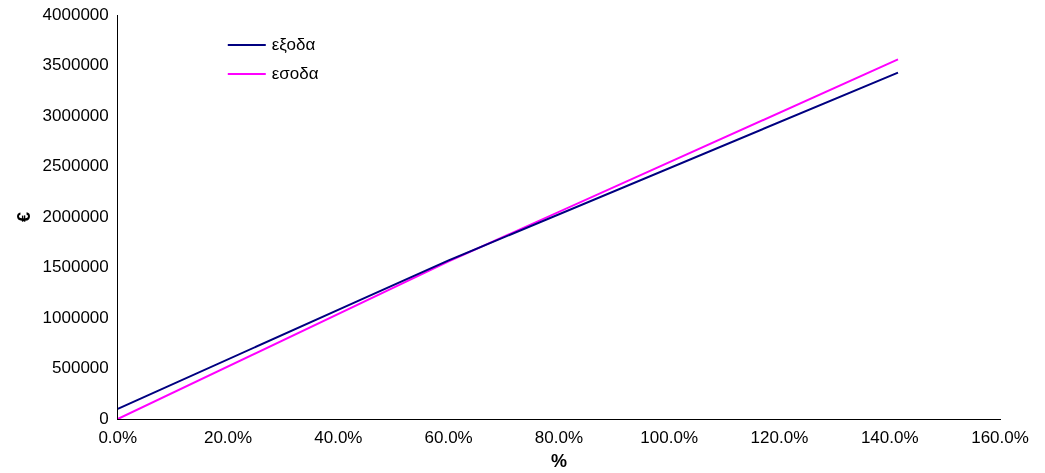 Image resolution: width=1045 pixels, height=473 pixels. I want to click on y-axis-title: €, so click(23, 217).